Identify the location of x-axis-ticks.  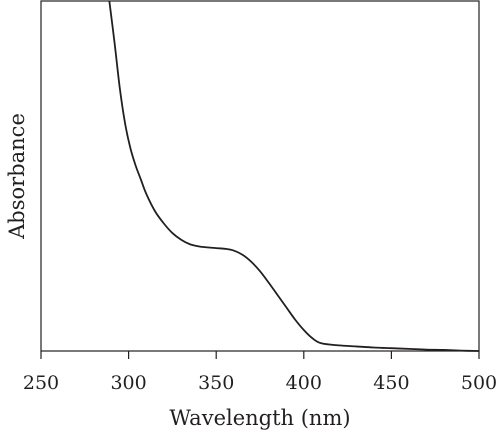
(260, 355).